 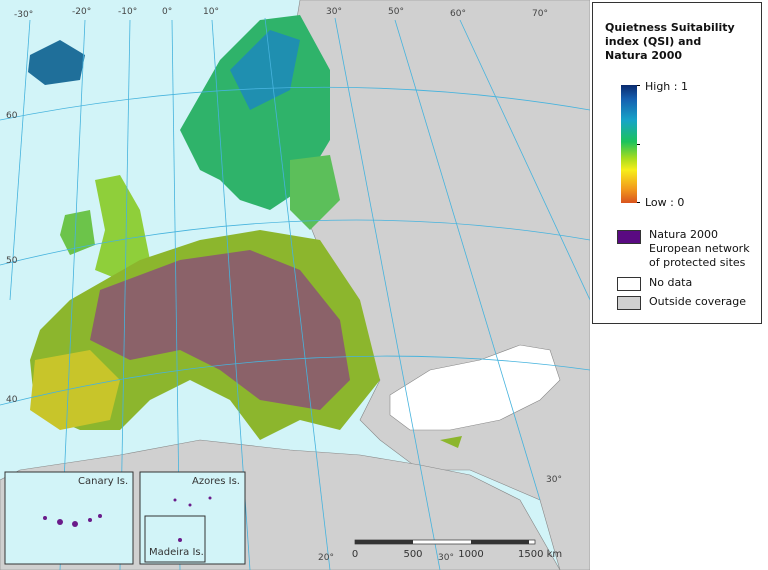 What do you see at coordinates (540, 554) in the screenshot?
I see `scale-label: 1500 km` at bounding box center [540, 554].